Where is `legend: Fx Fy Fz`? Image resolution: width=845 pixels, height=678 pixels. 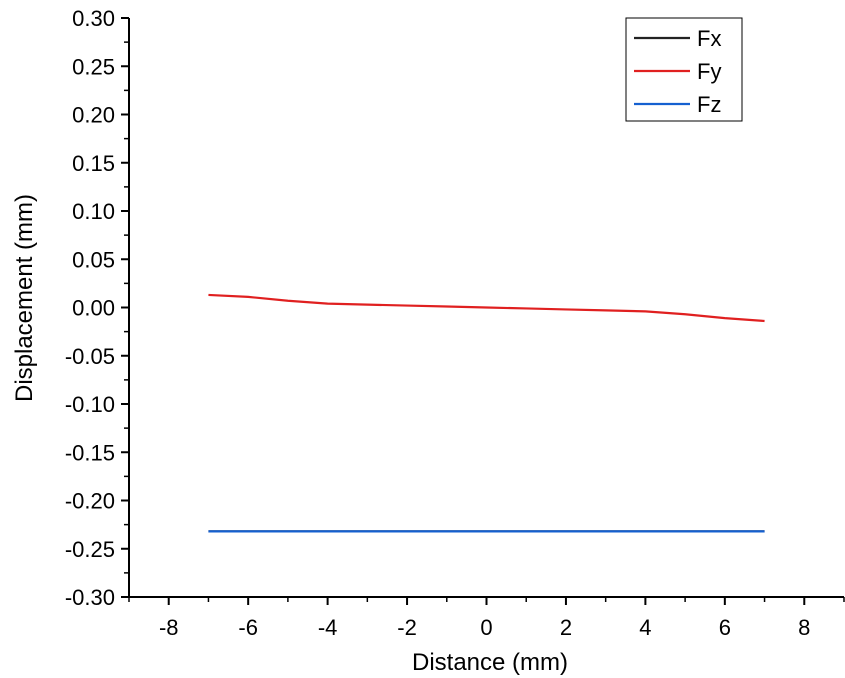 legend: Fx Fy Fz is located at coordinates (684, 69).